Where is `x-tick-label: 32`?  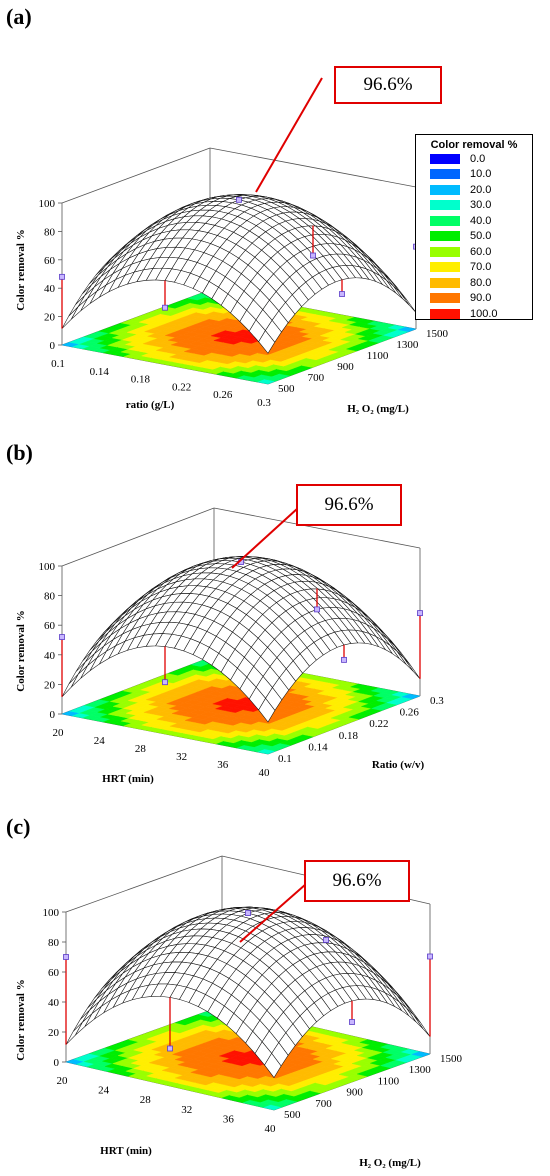 x-tick-label: 32 is located at coordinates (181, 757).